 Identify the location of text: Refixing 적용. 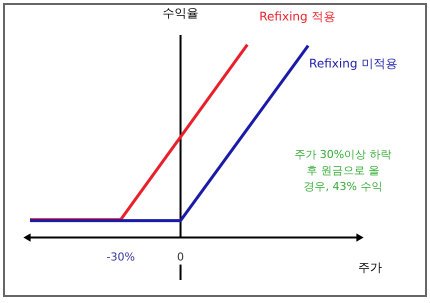
(297, 17).